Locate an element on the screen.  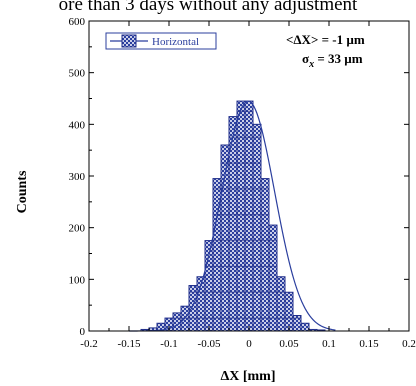
legend-label-horizontal: Horizontal is located at coordinates (175, 42).